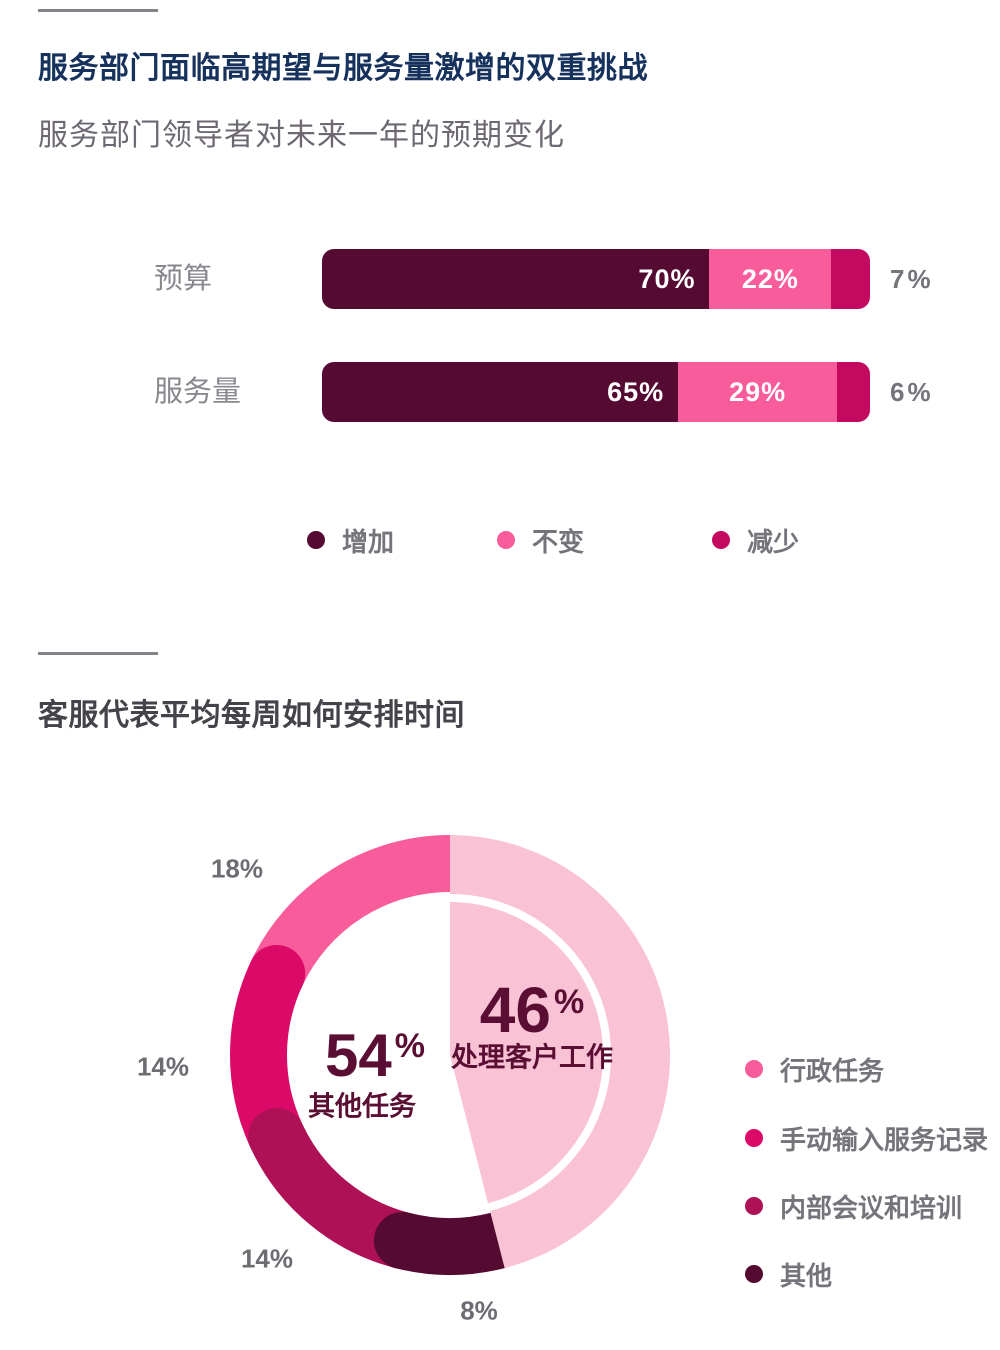 This screenshot has width=1000, height=1350. I want to click on section1-title: 服务部门面临高期望与服务量激增的双重挑战, so click(343, 68).